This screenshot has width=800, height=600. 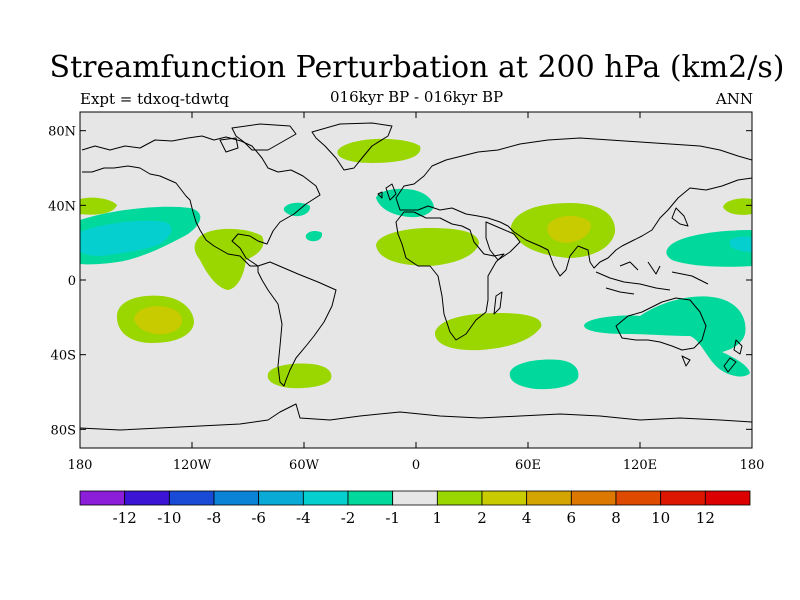 I want to click on contour-dateline-north-positive-east, so click(x=737, y=206).